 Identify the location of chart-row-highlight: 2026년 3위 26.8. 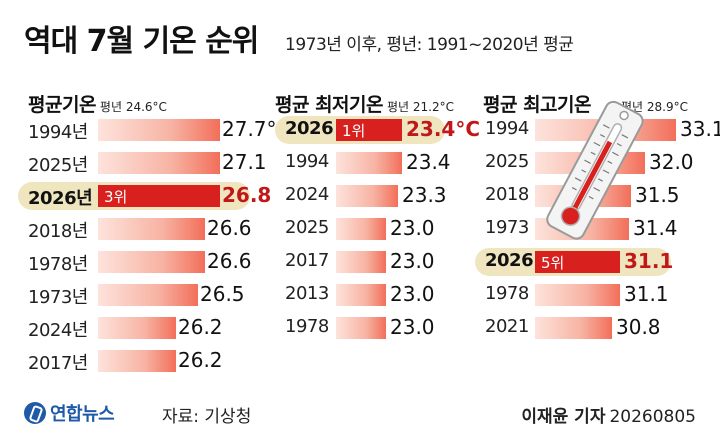
(360, 196).